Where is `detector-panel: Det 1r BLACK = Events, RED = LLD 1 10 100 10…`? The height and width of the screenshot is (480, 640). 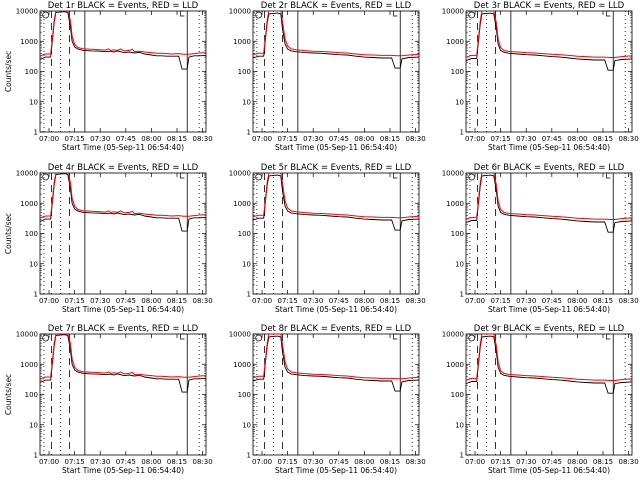
detector-panel: Det 1r BLACK = Events, RED = LLD 1 10 100 10… is located at coordinates (108, 76).